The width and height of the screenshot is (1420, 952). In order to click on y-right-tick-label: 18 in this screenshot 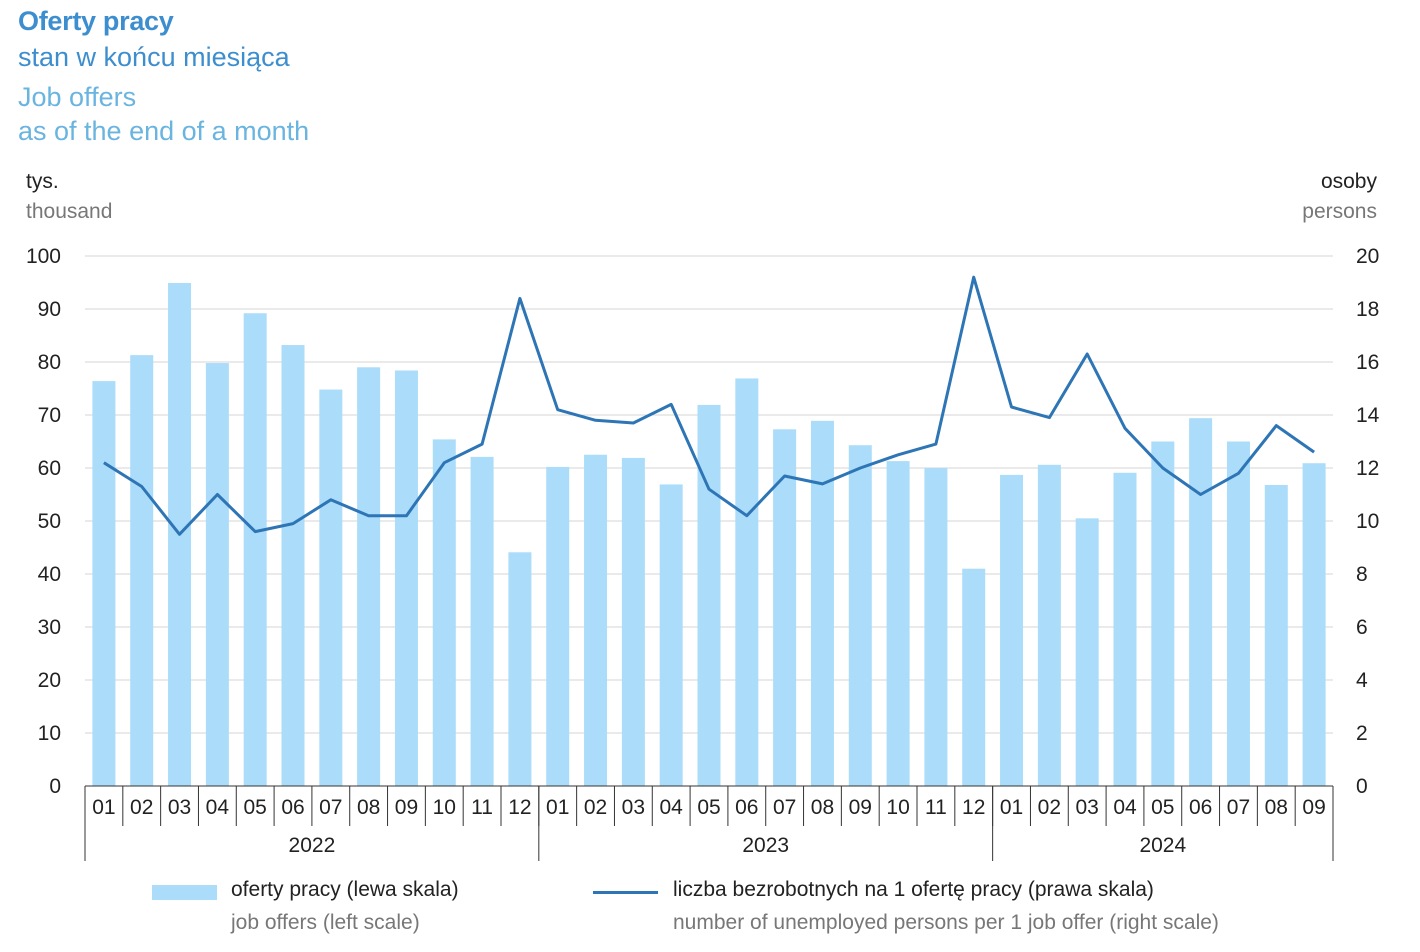, I will do `click(1367, 309)`.